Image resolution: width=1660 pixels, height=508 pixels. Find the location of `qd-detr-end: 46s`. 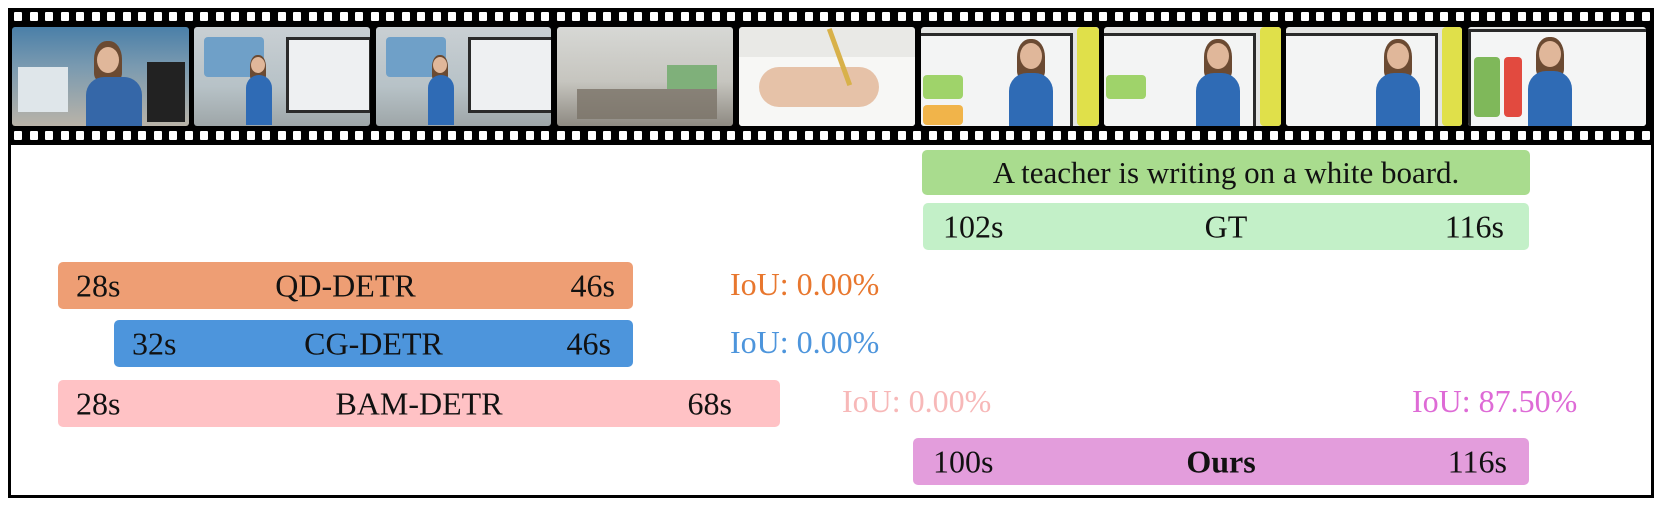

qd-detr-end: 46s is located at coordinates (592, 285).